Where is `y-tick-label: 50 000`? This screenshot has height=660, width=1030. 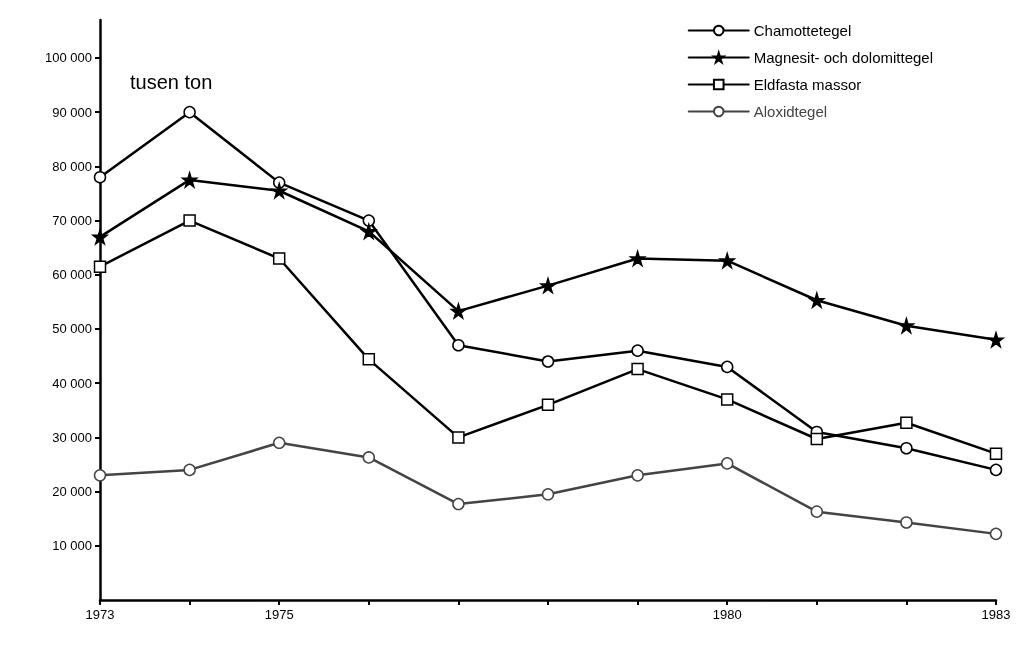 y-tick-label: 50 000 is located at coordinates (72, 329).